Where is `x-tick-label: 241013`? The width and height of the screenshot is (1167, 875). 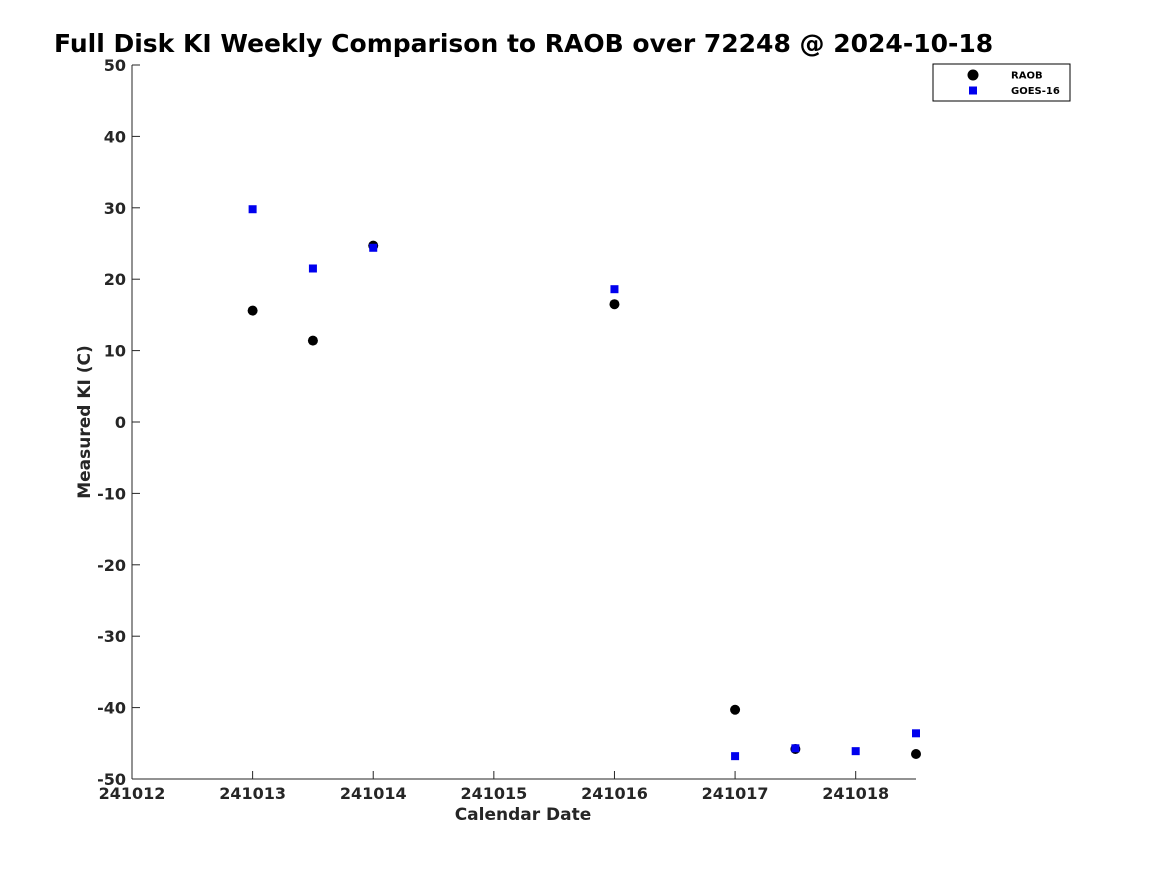 x-tick-label: 241013 is located at coordinates (252, 793).